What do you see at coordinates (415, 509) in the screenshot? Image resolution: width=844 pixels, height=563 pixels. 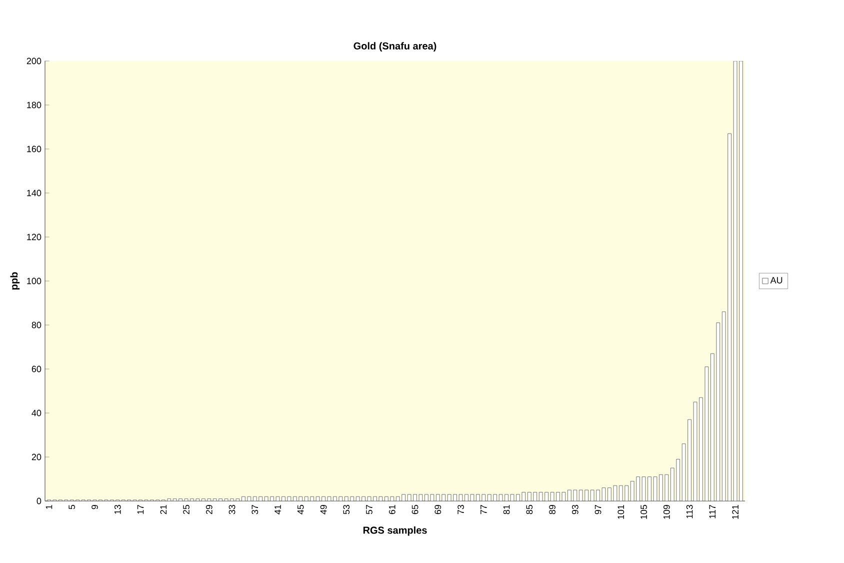 I see `x-tick-label: 65` at bounding box center [415, 509].